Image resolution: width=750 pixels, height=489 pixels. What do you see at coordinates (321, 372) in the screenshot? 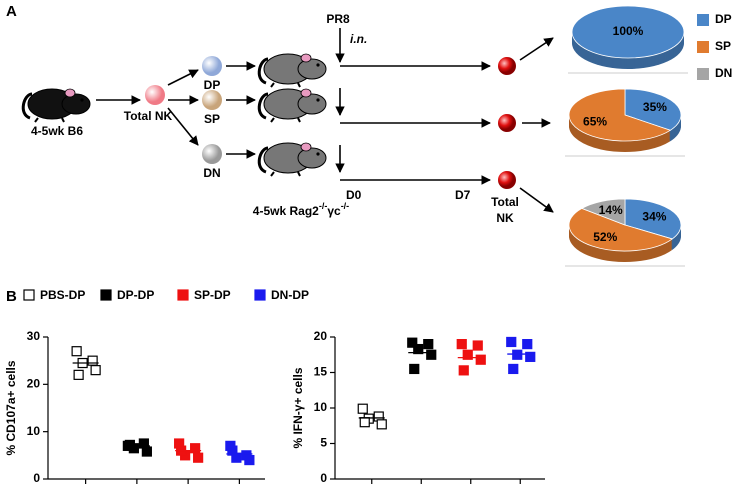
I see `y-tick-label: 15` at bounding box center [321, 372].